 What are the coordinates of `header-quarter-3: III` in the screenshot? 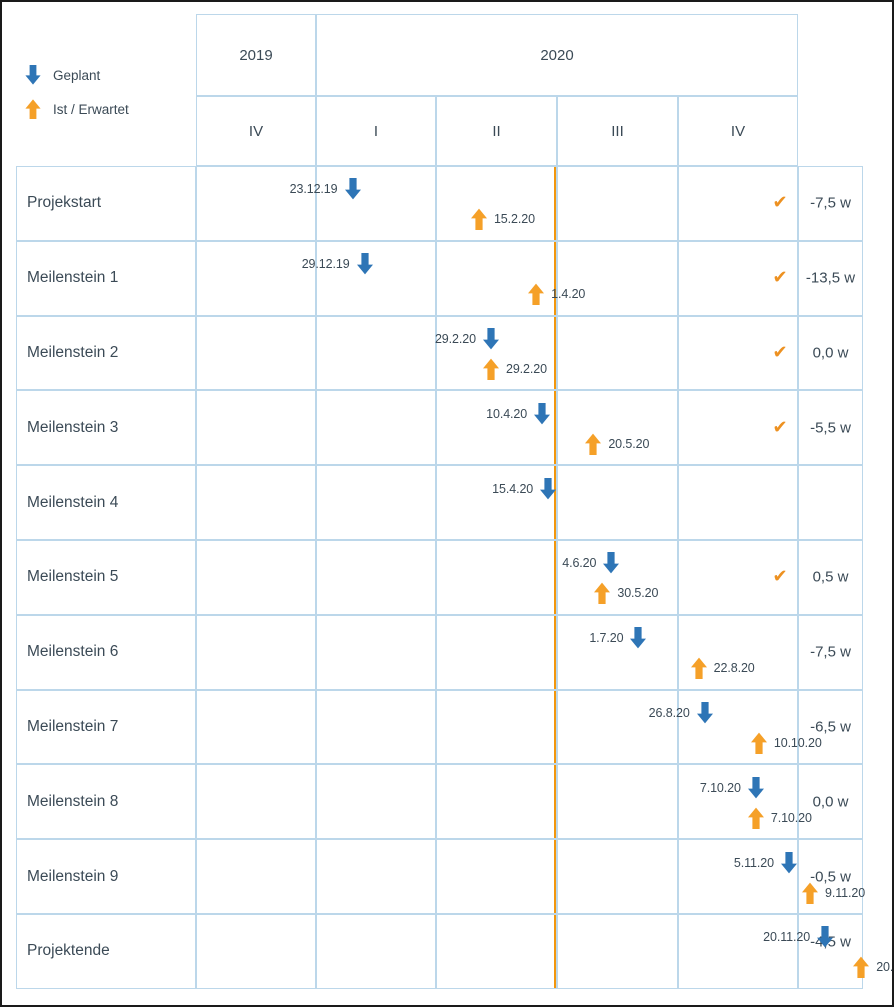 It's located at (617, 131).